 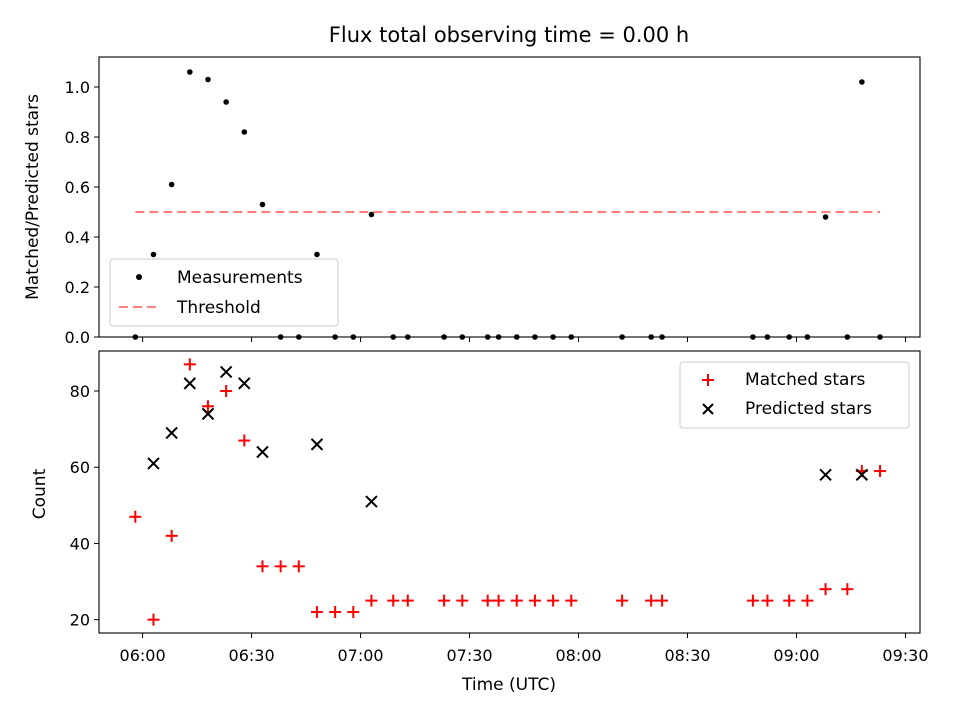 I want to click on x-tick-label: 06:30, so click(x=252, y=655).